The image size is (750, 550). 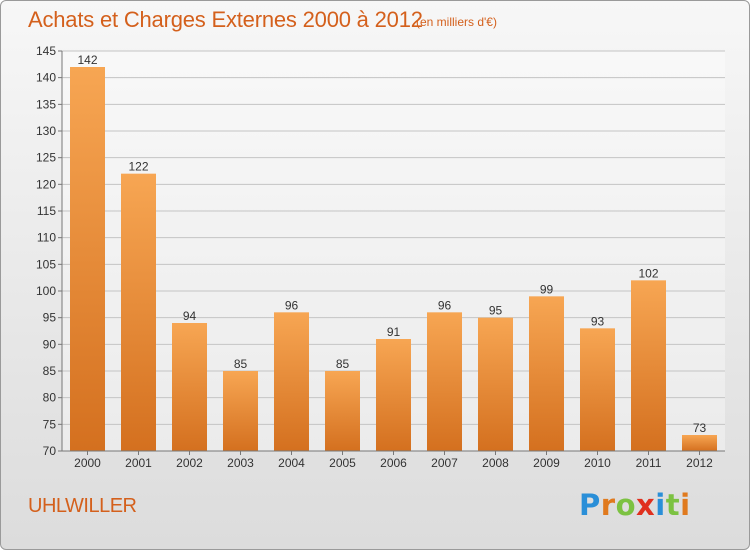 What do you see at coordinates (240, 411) in the screenshot?
I see `bar-2003` at bounding box center [240, 411].